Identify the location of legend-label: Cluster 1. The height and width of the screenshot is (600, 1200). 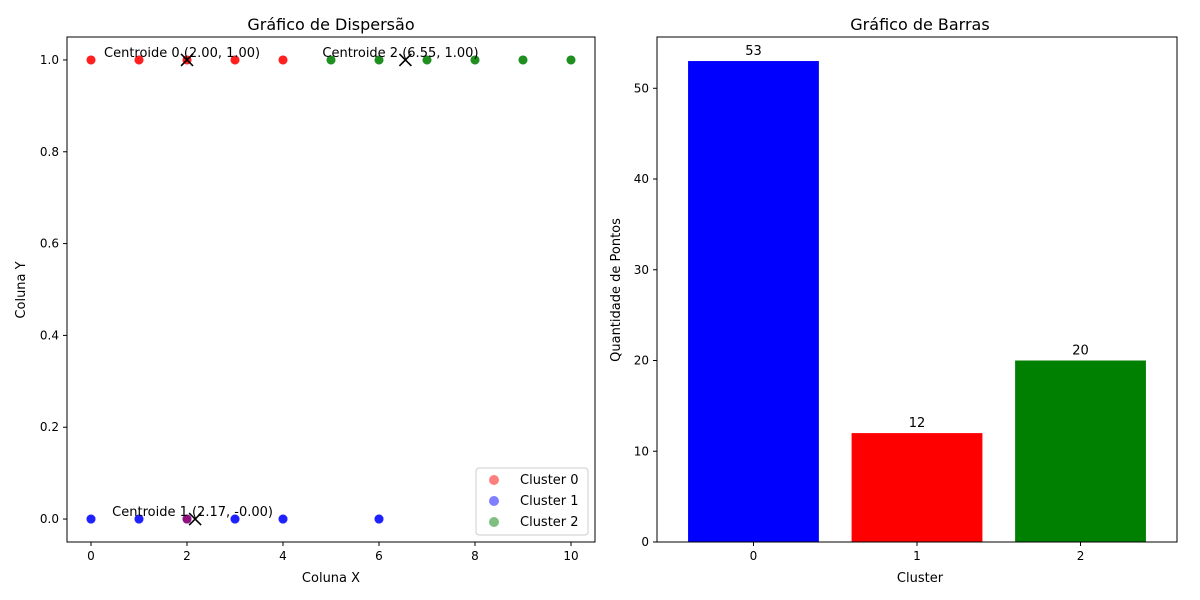
(549, 501).